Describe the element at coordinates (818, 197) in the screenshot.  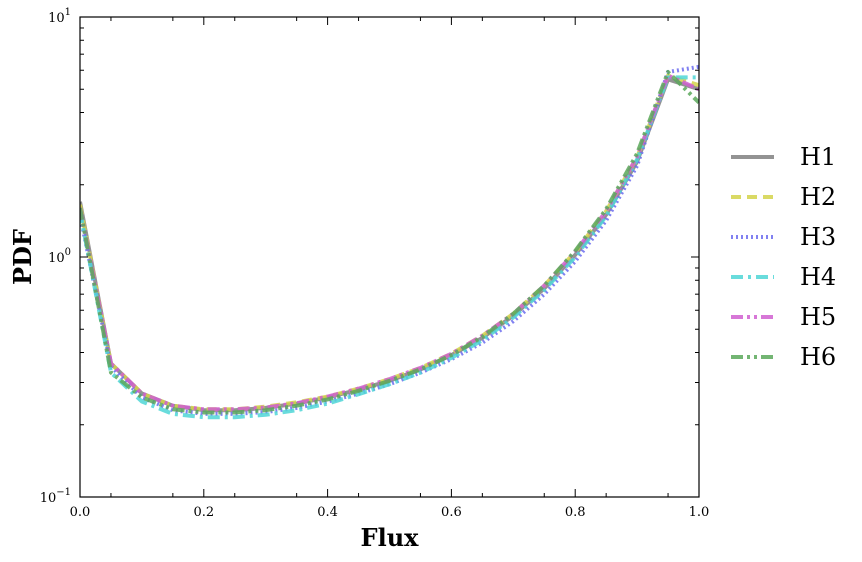
I see `legend-label-h2: H2` at that location.